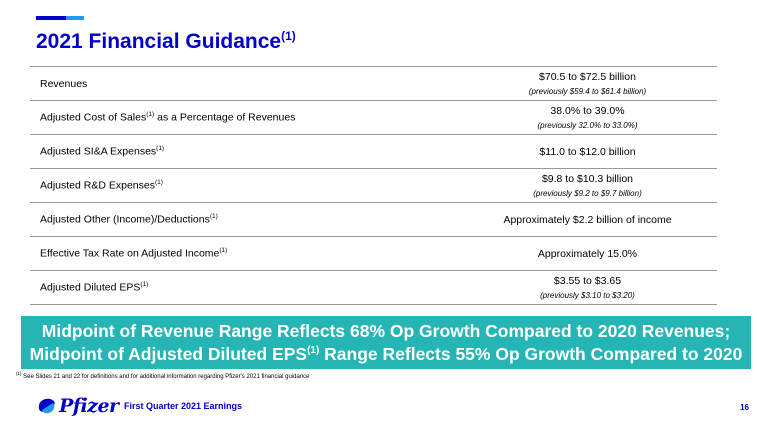  I want to click on row-label: Revenues, so click(64, 83).